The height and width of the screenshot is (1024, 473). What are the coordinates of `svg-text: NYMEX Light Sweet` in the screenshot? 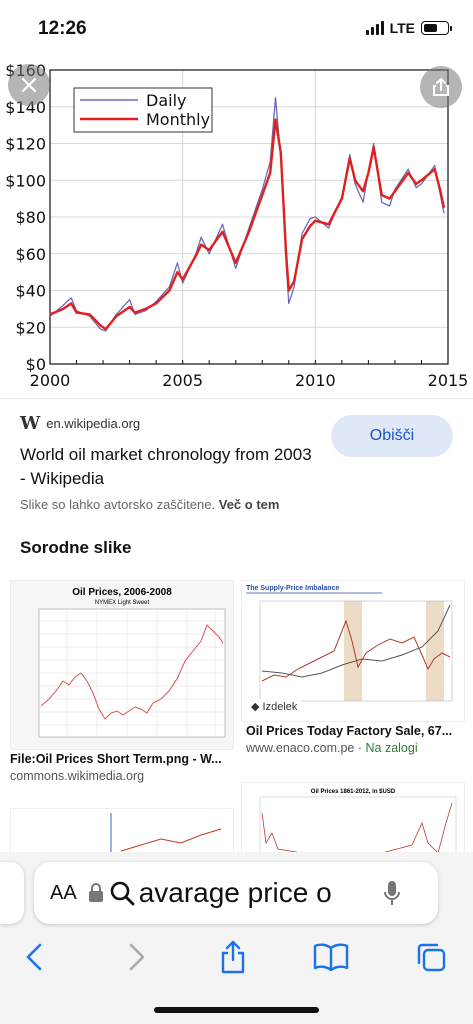 It's located at (122, 603).